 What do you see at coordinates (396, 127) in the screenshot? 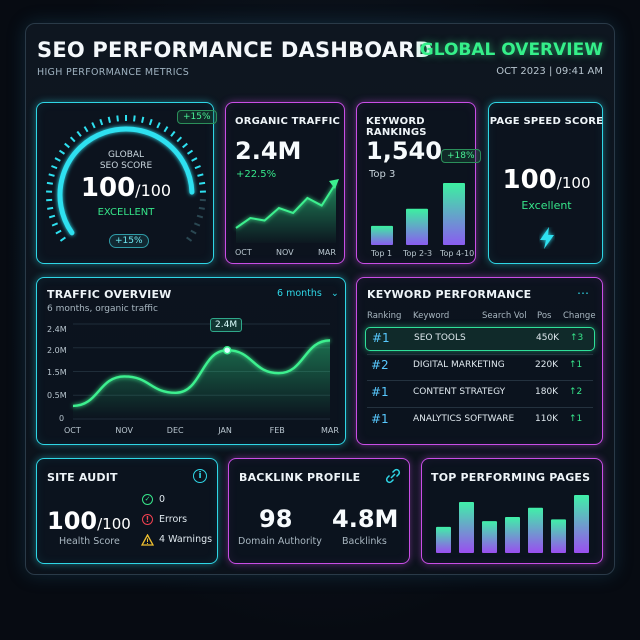
I see `keyword-rankings-title: KEYWORD RANKINGS` at bounding box center [396, 127].